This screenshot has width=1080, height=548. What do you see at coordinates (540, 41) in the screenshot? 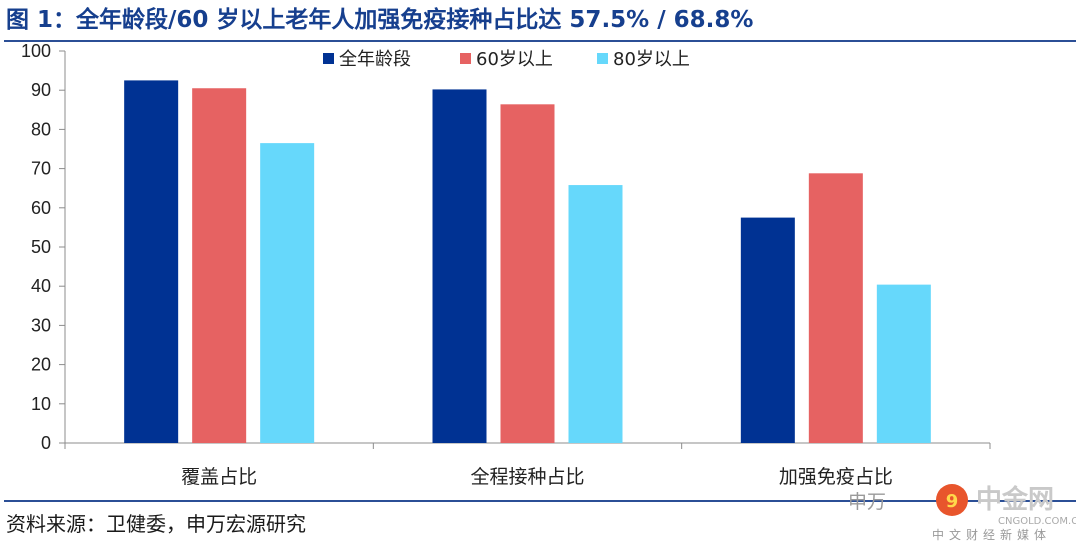
I see `title-rule` at bounding box center [540, 41].